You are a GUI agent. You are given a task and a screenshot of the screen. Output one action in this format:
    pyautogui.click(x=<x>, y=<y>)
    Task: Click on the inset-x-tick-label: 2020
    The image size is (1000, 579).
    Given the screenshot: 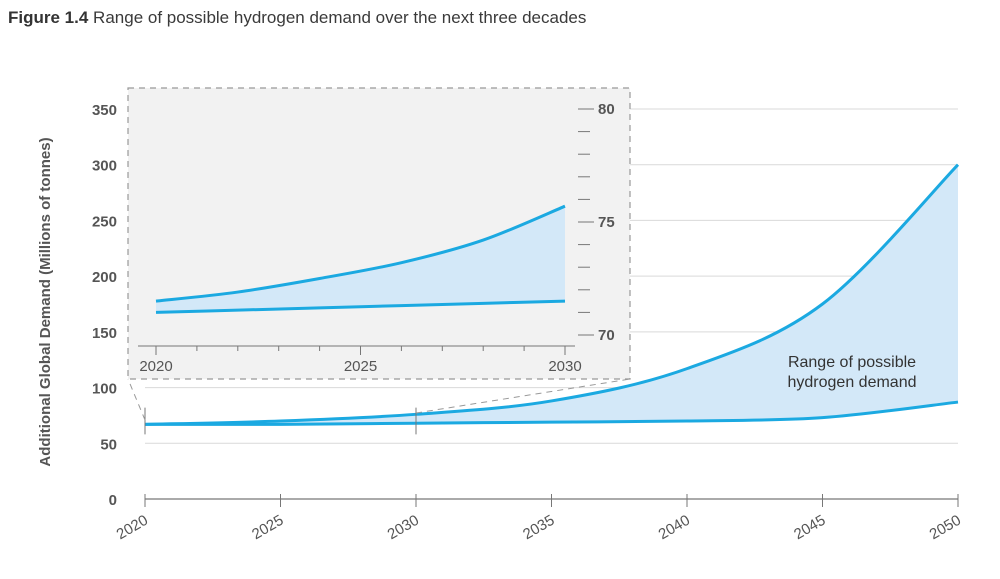 What is the action you would take?
    pyautogui.click(x=155, y=366)
    